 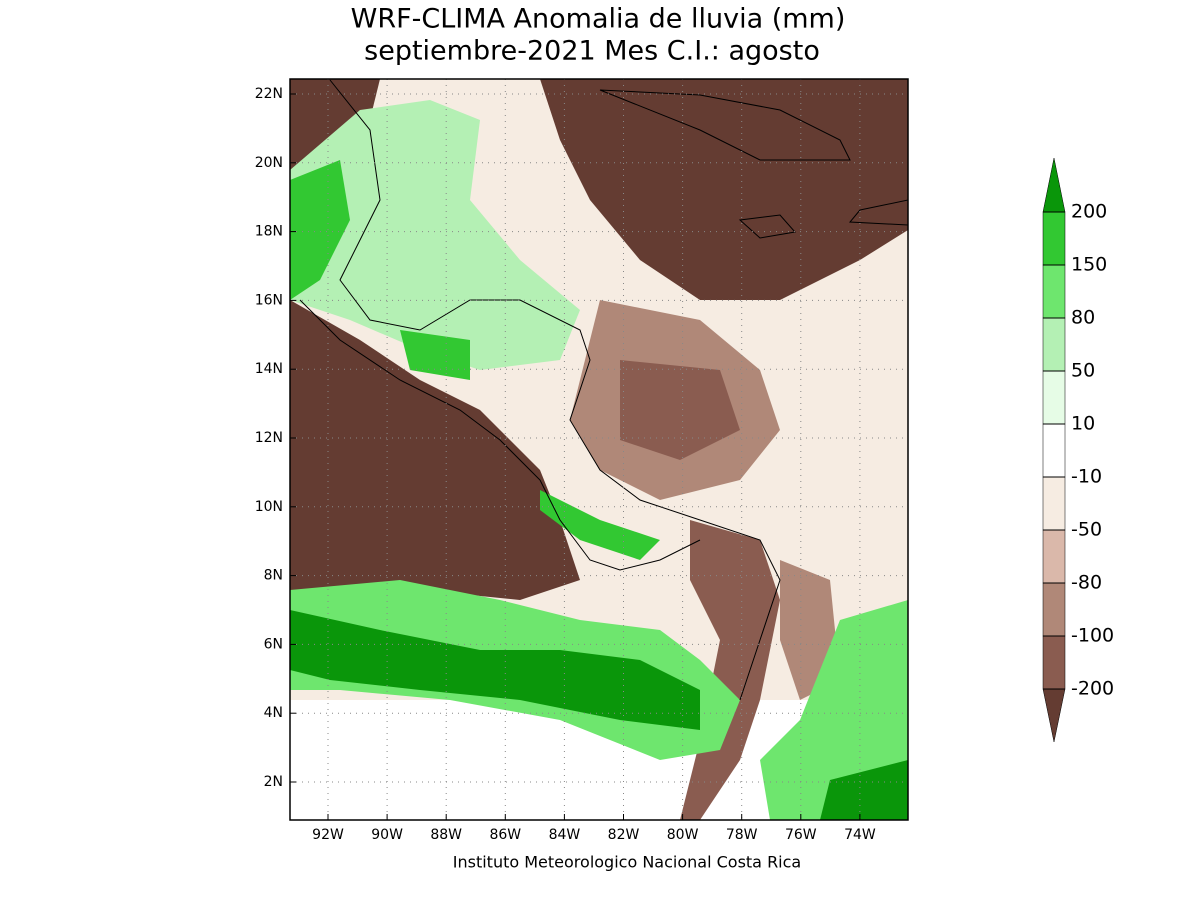 I want to click on title-line: WRF-CLIMA Anomalia de lluvia (mm), so click(x=598, y=19).